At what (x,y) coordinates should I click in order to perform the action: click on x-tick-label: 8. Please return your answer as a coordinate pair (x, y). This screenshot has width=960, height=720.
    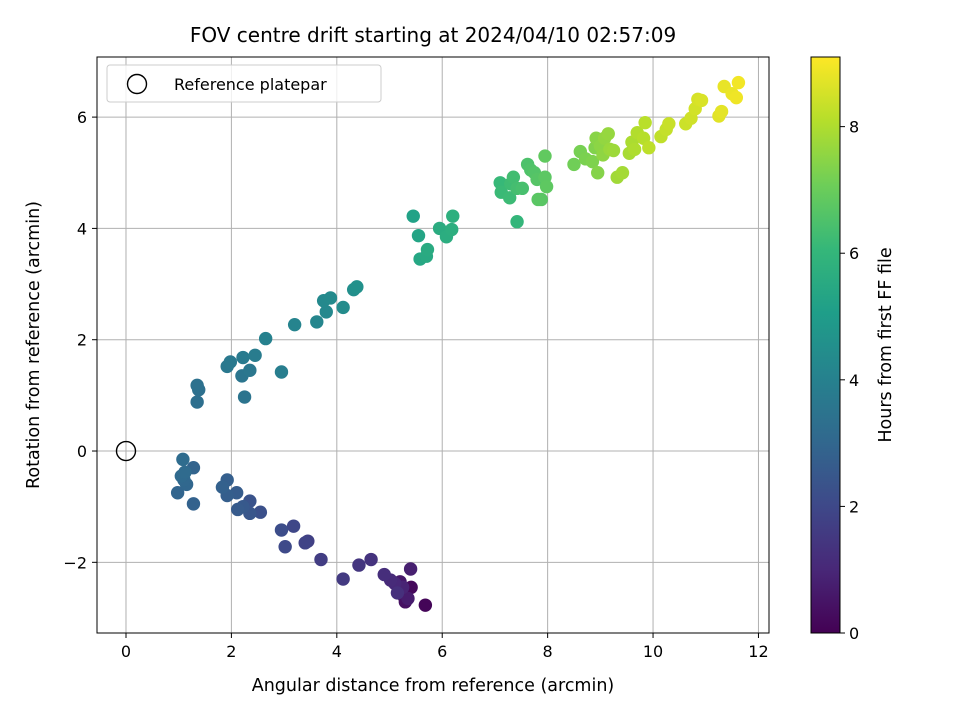
    Looking at the image, I should click on (548, 651).